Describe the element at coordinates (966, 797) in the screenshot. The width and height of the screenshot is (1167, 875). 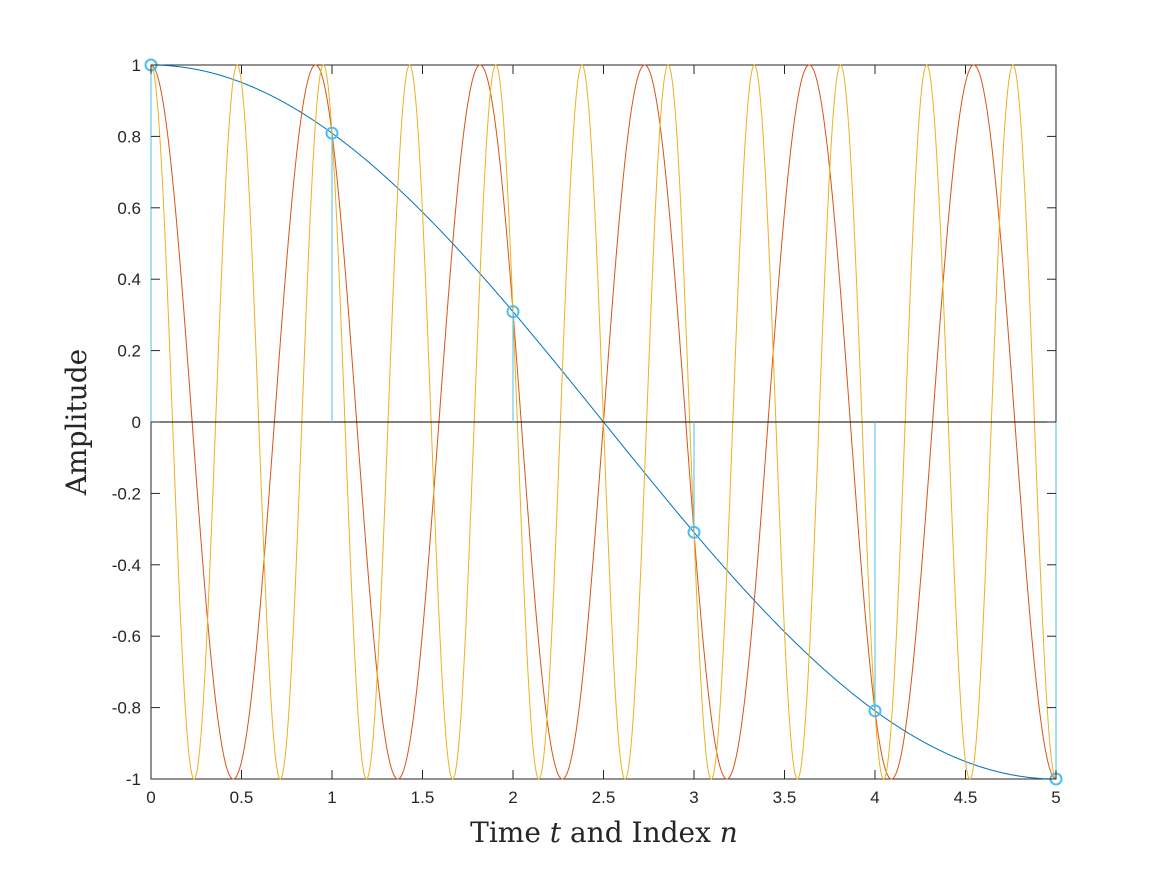
I see `x-tick-label: 4.5` at that location.